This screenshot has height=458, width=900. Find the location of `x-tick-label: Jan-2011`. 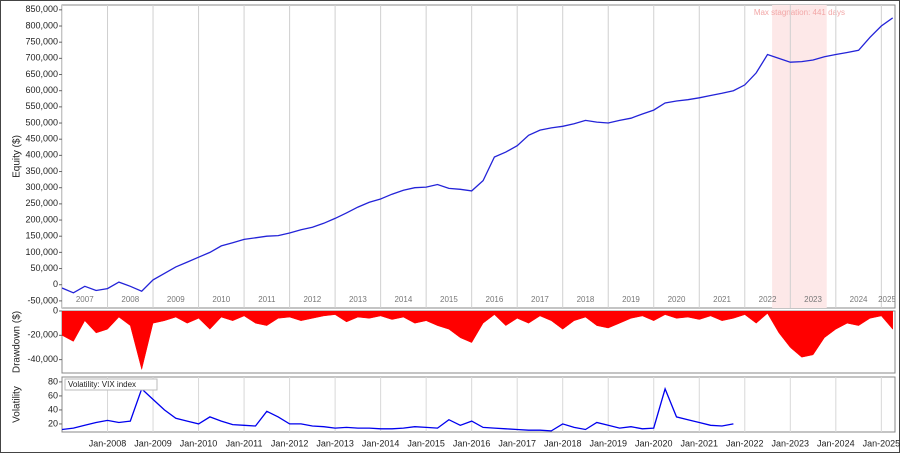

x-tick-label: Jan-2011 is located at coordinates (244, 443).